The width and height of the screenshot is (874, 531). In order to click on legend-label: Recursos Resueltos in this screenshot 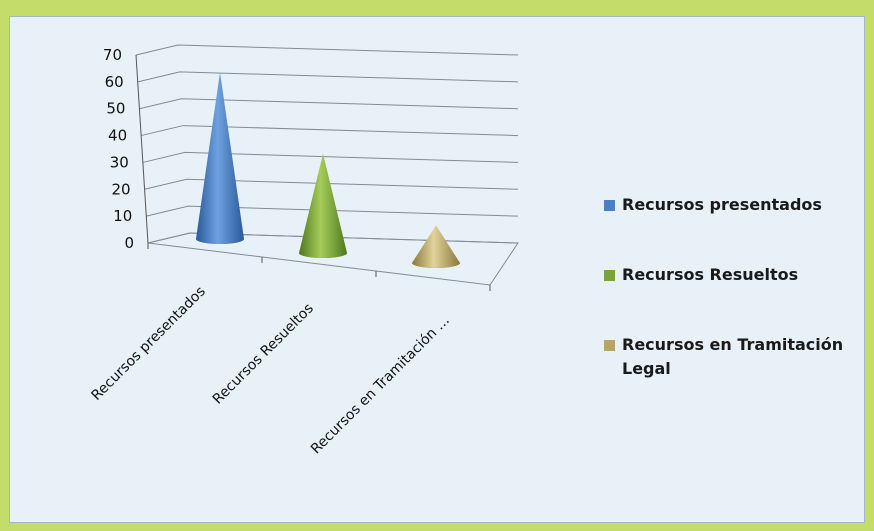, I will do `click(710, 274)`.